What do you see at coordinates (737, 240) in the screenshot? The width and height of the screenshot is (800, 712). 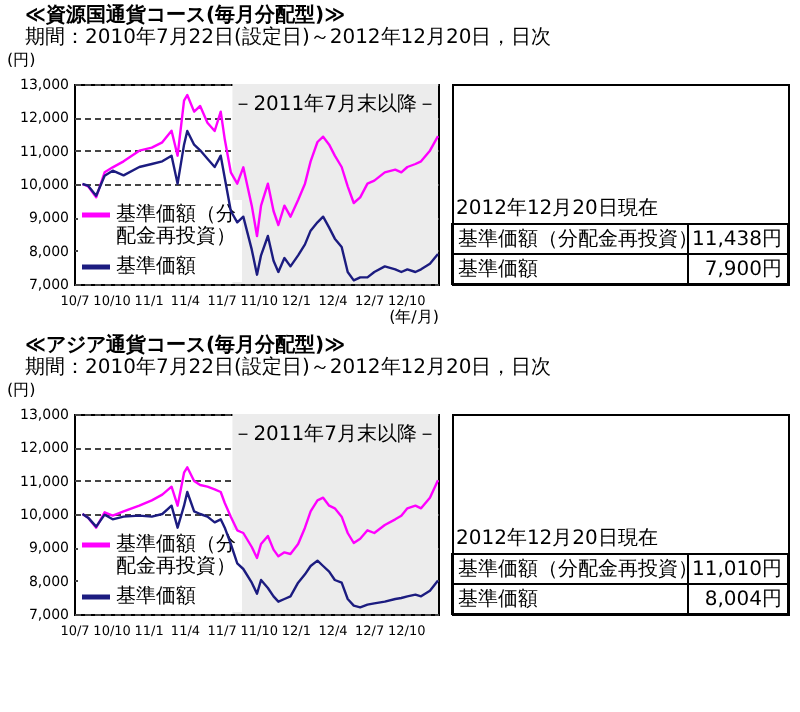 I see `text: 11,438円` at bounding box center [737, 240].